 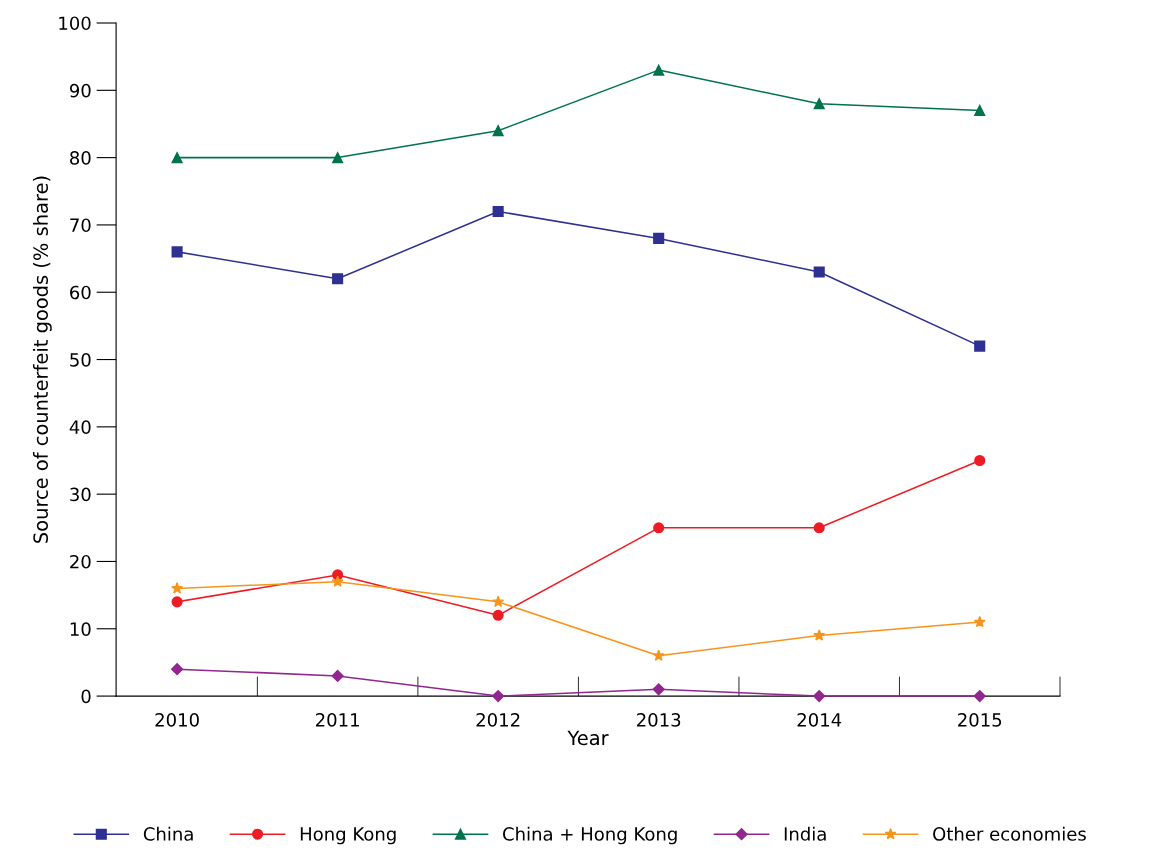 I want to click on x-tick-label: 2014, so click(x=819, y=720).